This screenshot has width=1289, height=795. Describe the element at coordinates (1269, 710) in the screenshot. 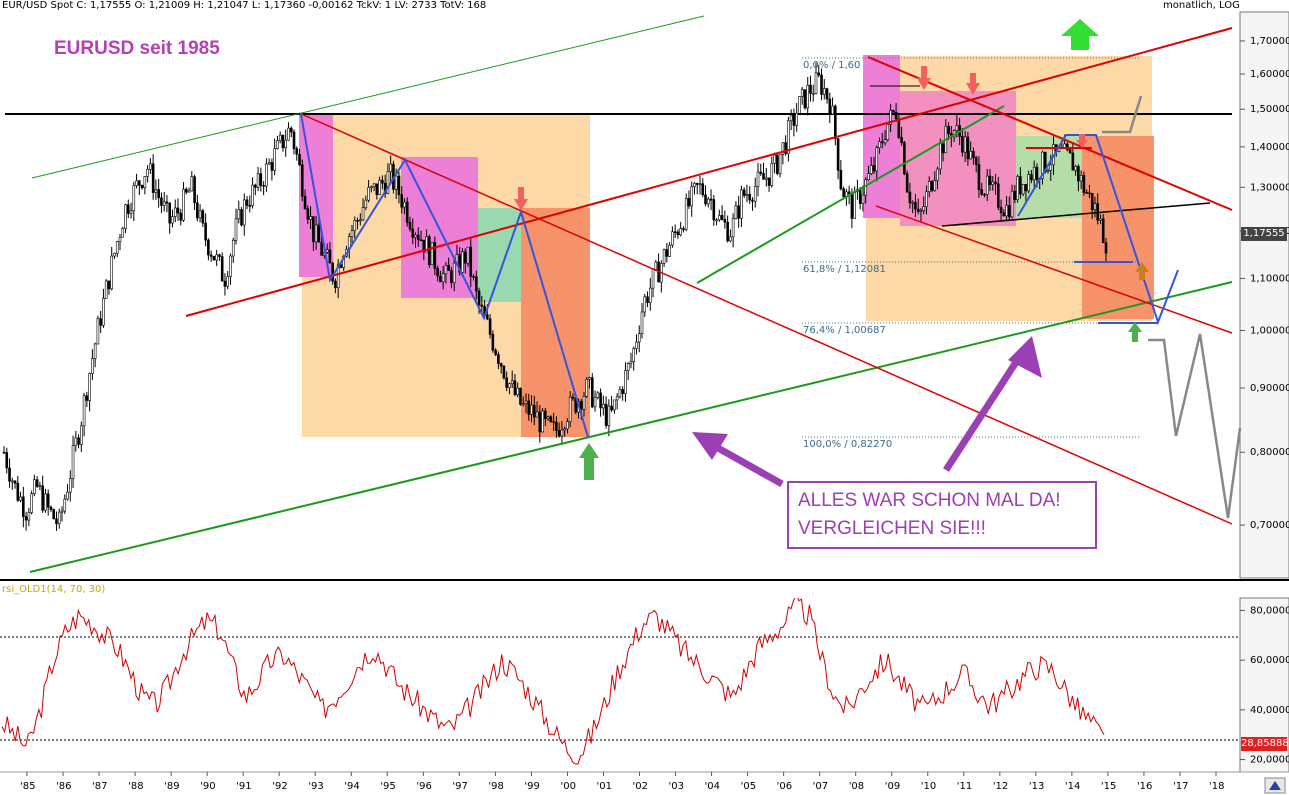

I see `rsi-tick-label: 40,00000` at that location.